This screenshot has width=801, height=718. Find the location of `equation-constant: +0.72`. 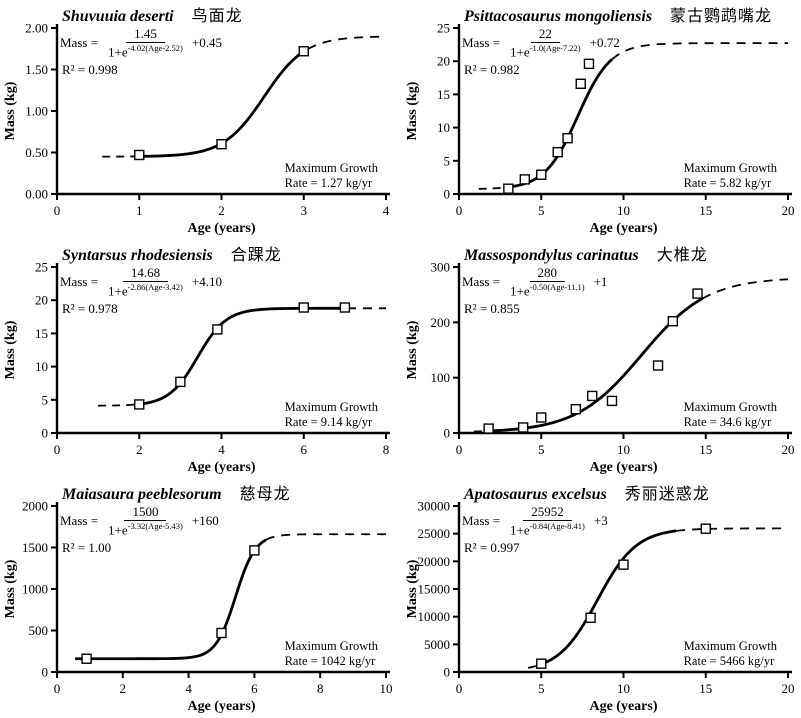

equation-constant: +0.72 is located at coordinates (604, 43).